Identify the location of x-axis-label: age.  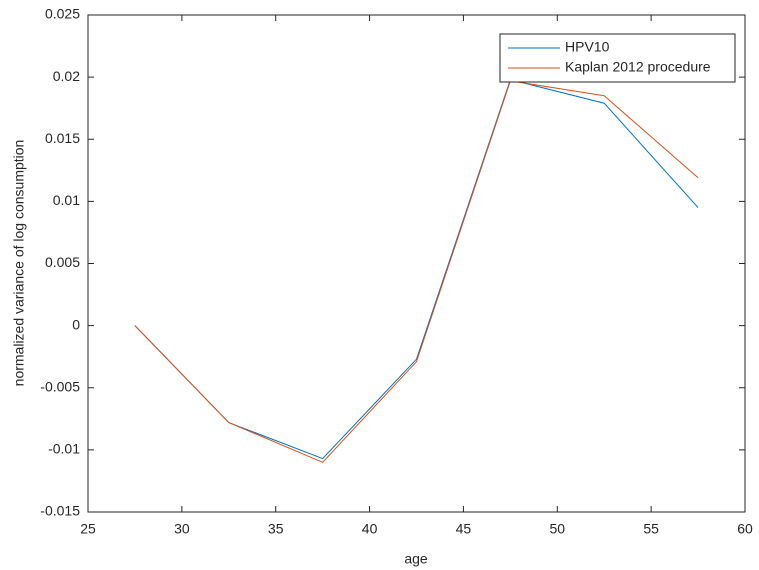
(416, 559).